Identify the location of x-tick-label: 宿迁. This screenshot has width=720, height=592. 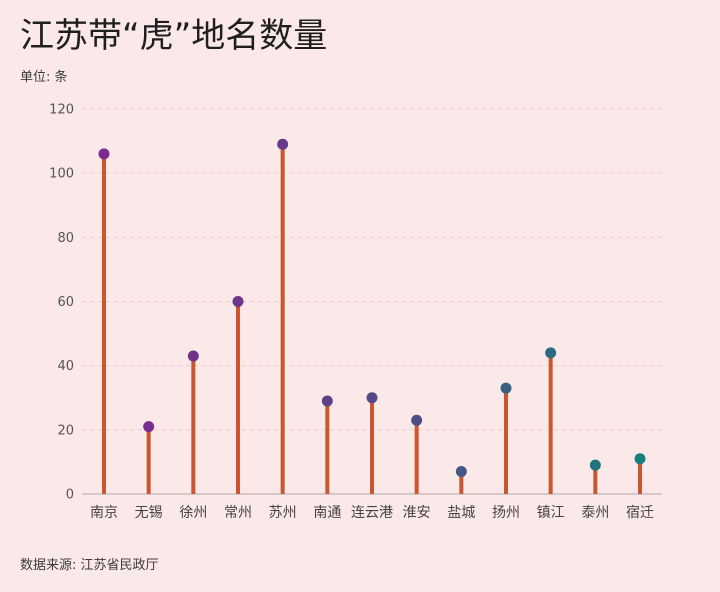
(640, 512).